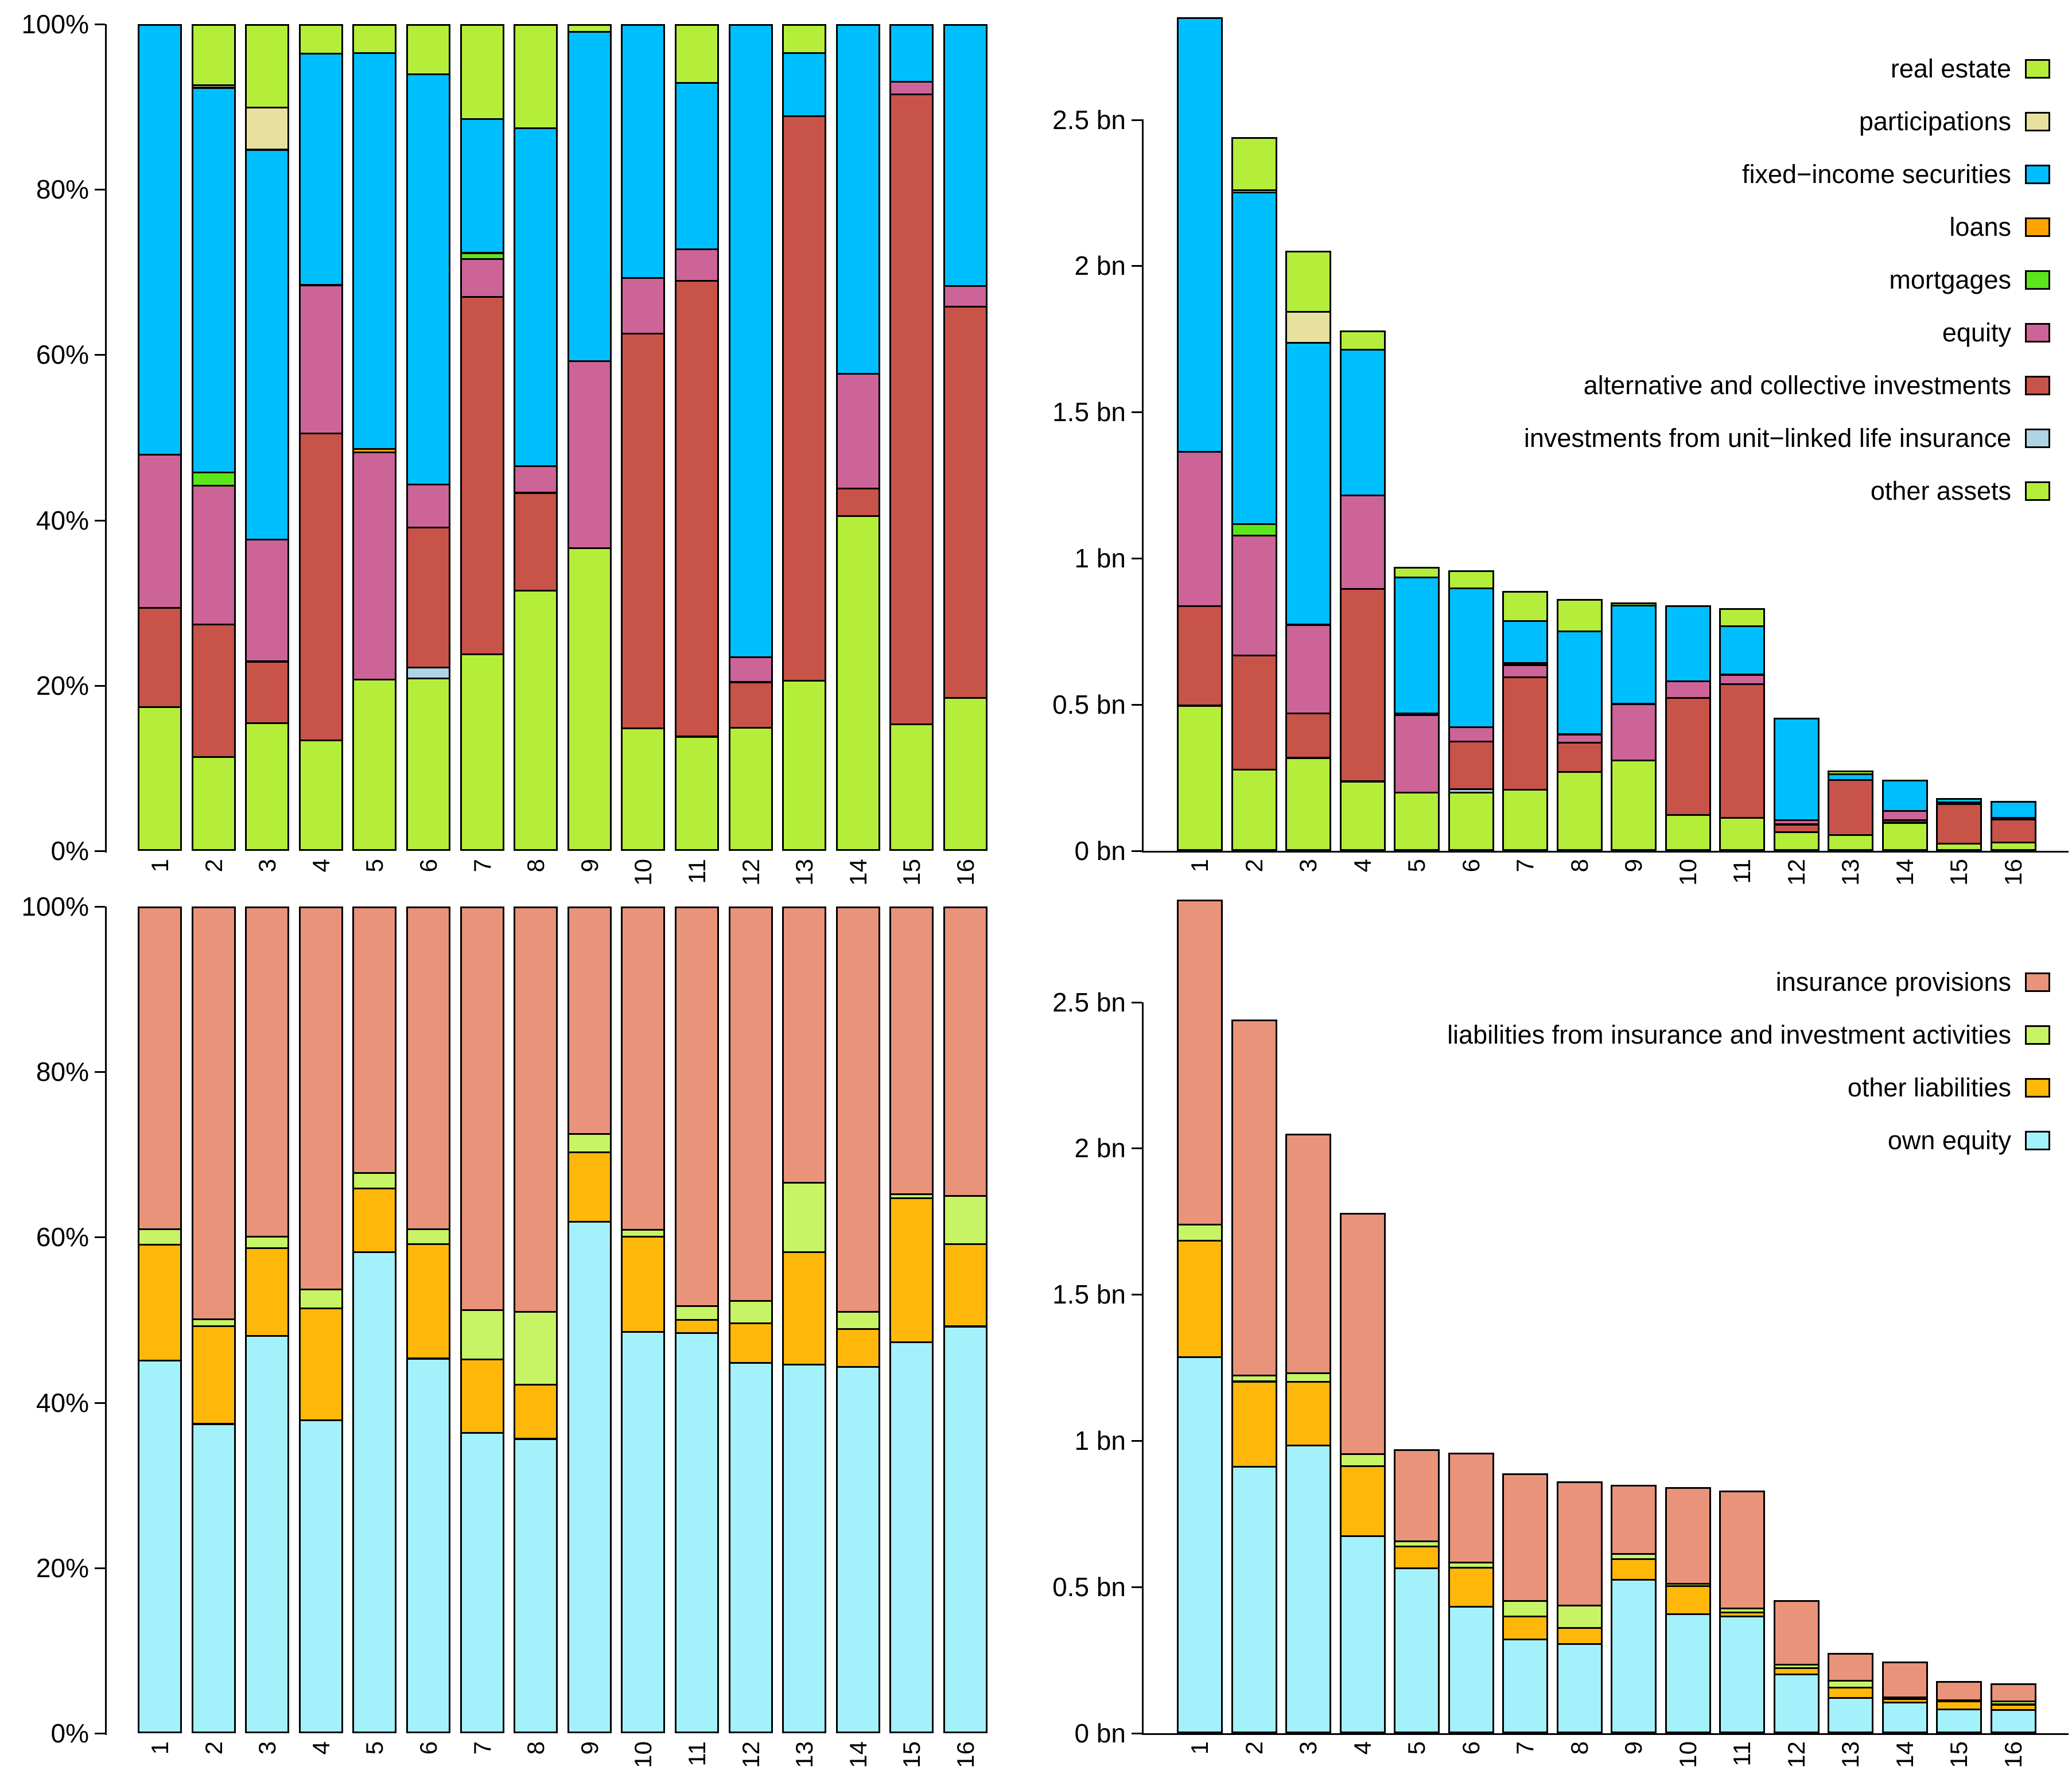 This screenshot has height=1782, width=2072. What do you see at coordinates (1959, 1754) in the screenshot?
I see `x-axis-label: 15` at bounding box center [1959, 1754].